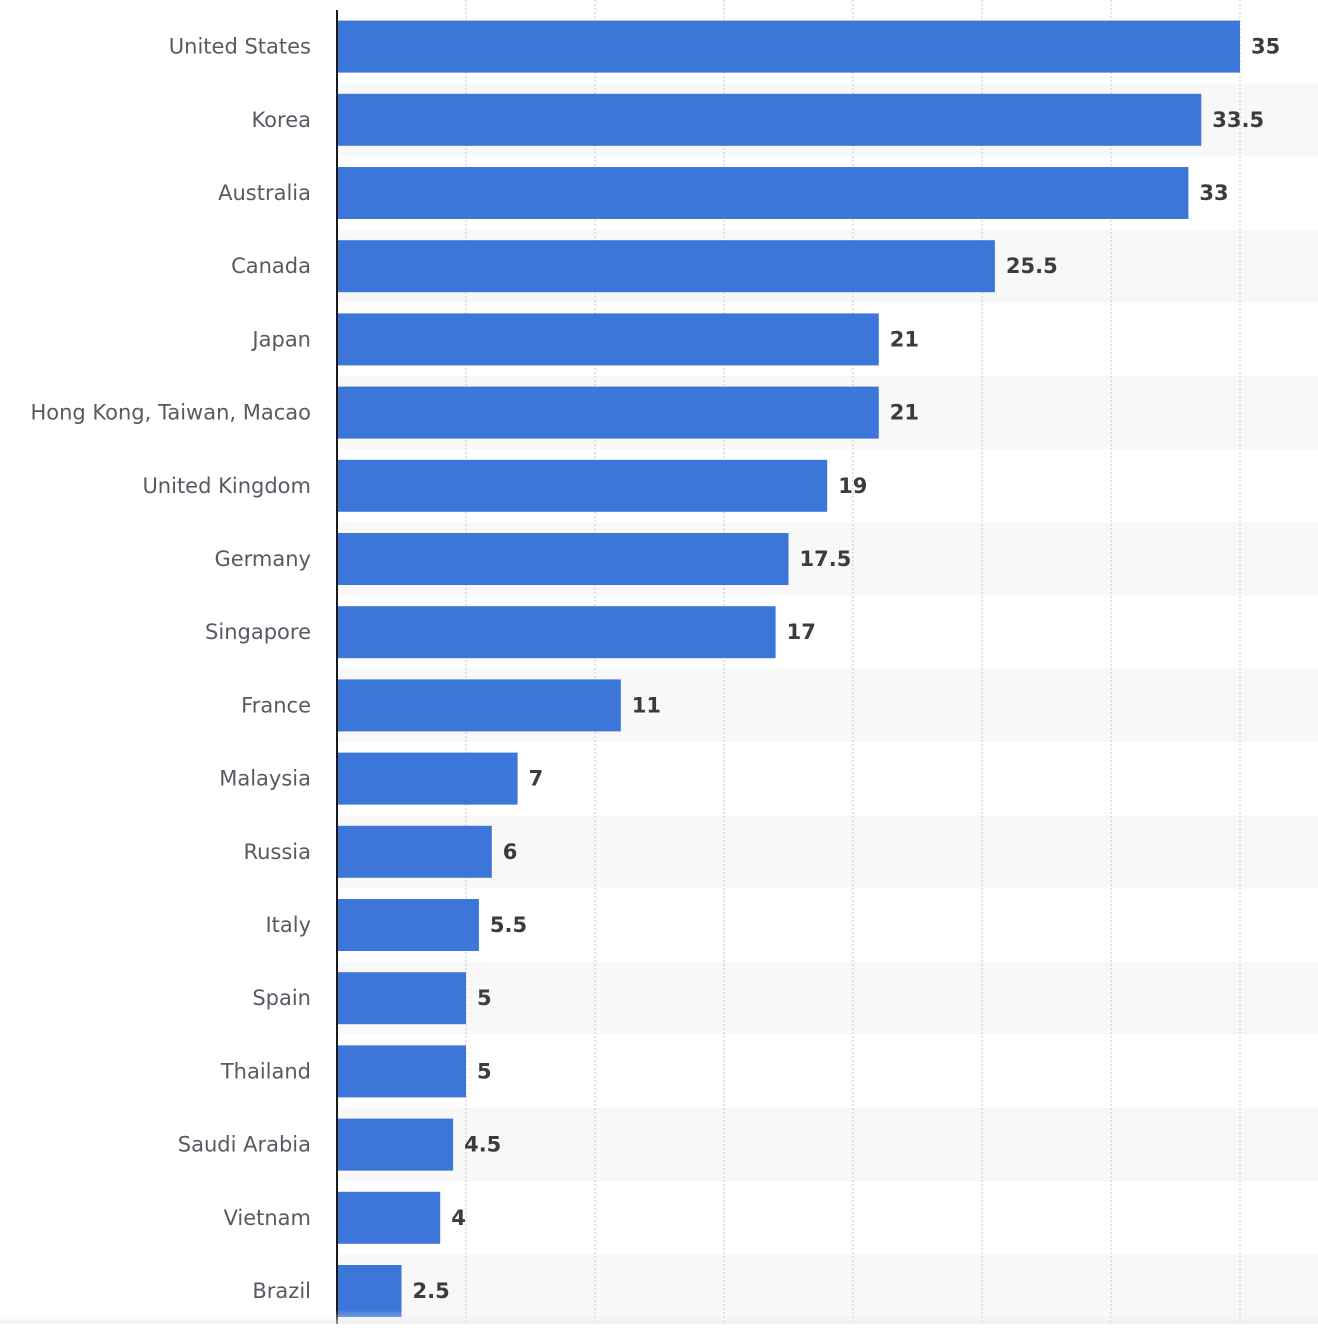 The height and width of the screenshot is (1328, 1318). Describe the element at coordinates (288, 925) in the screenshot. I see `category-label: Italy` at that location.